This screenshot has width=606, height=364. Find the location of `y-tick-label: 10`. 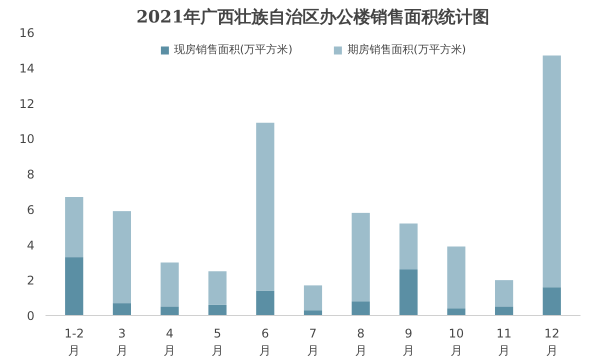

y-tick-label: 10 is located at coordinates (27, 139).